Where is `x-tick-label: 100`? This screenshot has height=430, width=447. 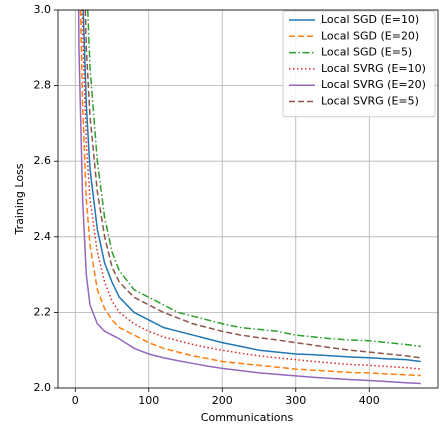 x-tick-label: 100 is located at coordinates (148, 400).